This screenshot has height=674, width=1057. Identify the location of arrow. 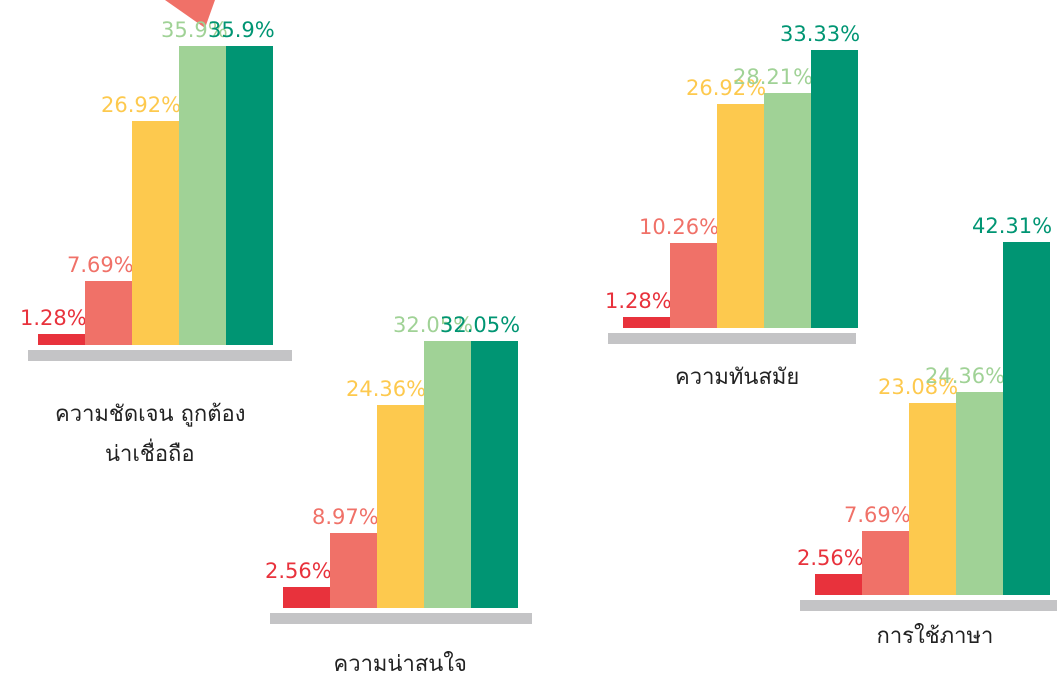
(190, 14).